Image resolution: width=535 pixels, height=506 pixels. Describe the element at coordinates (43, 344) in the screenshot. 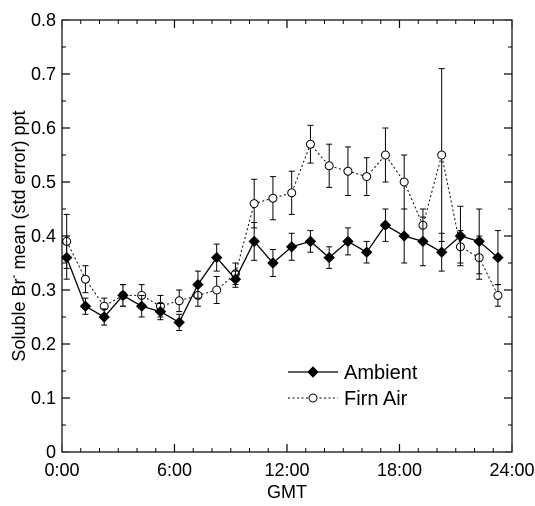

I see `y-tick-label: 0.2` at that location.